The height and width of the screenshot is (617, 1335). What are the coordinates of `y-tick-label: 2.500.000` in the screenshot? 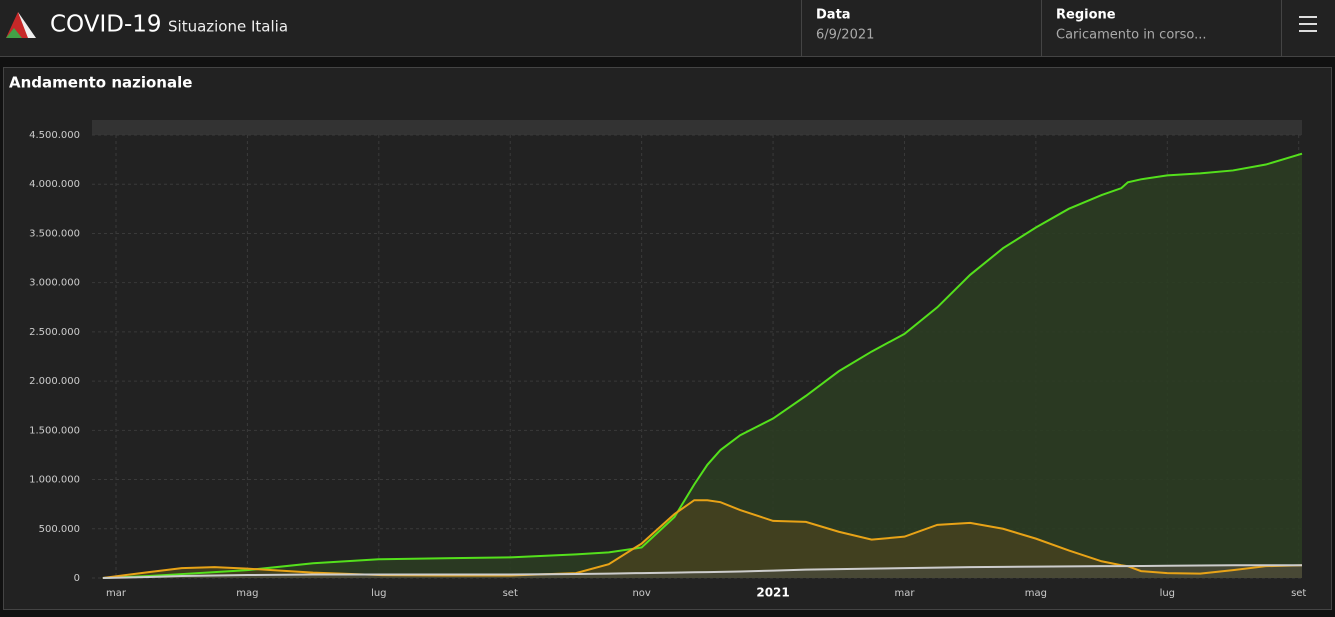 It's located at (54, 332).